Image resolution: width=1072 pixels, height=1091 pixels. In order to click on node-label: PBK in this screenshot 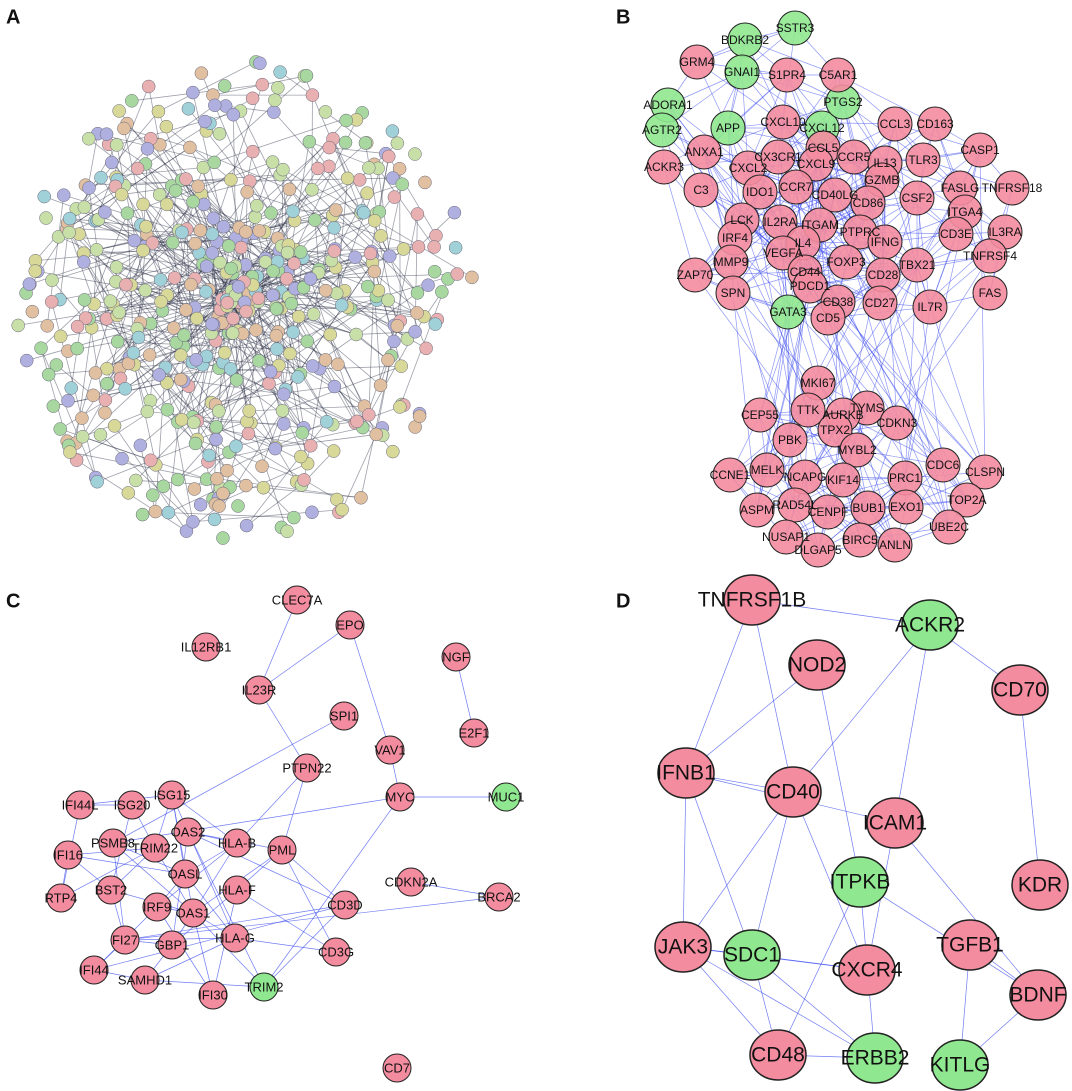, I will do `click(790, 440)`.